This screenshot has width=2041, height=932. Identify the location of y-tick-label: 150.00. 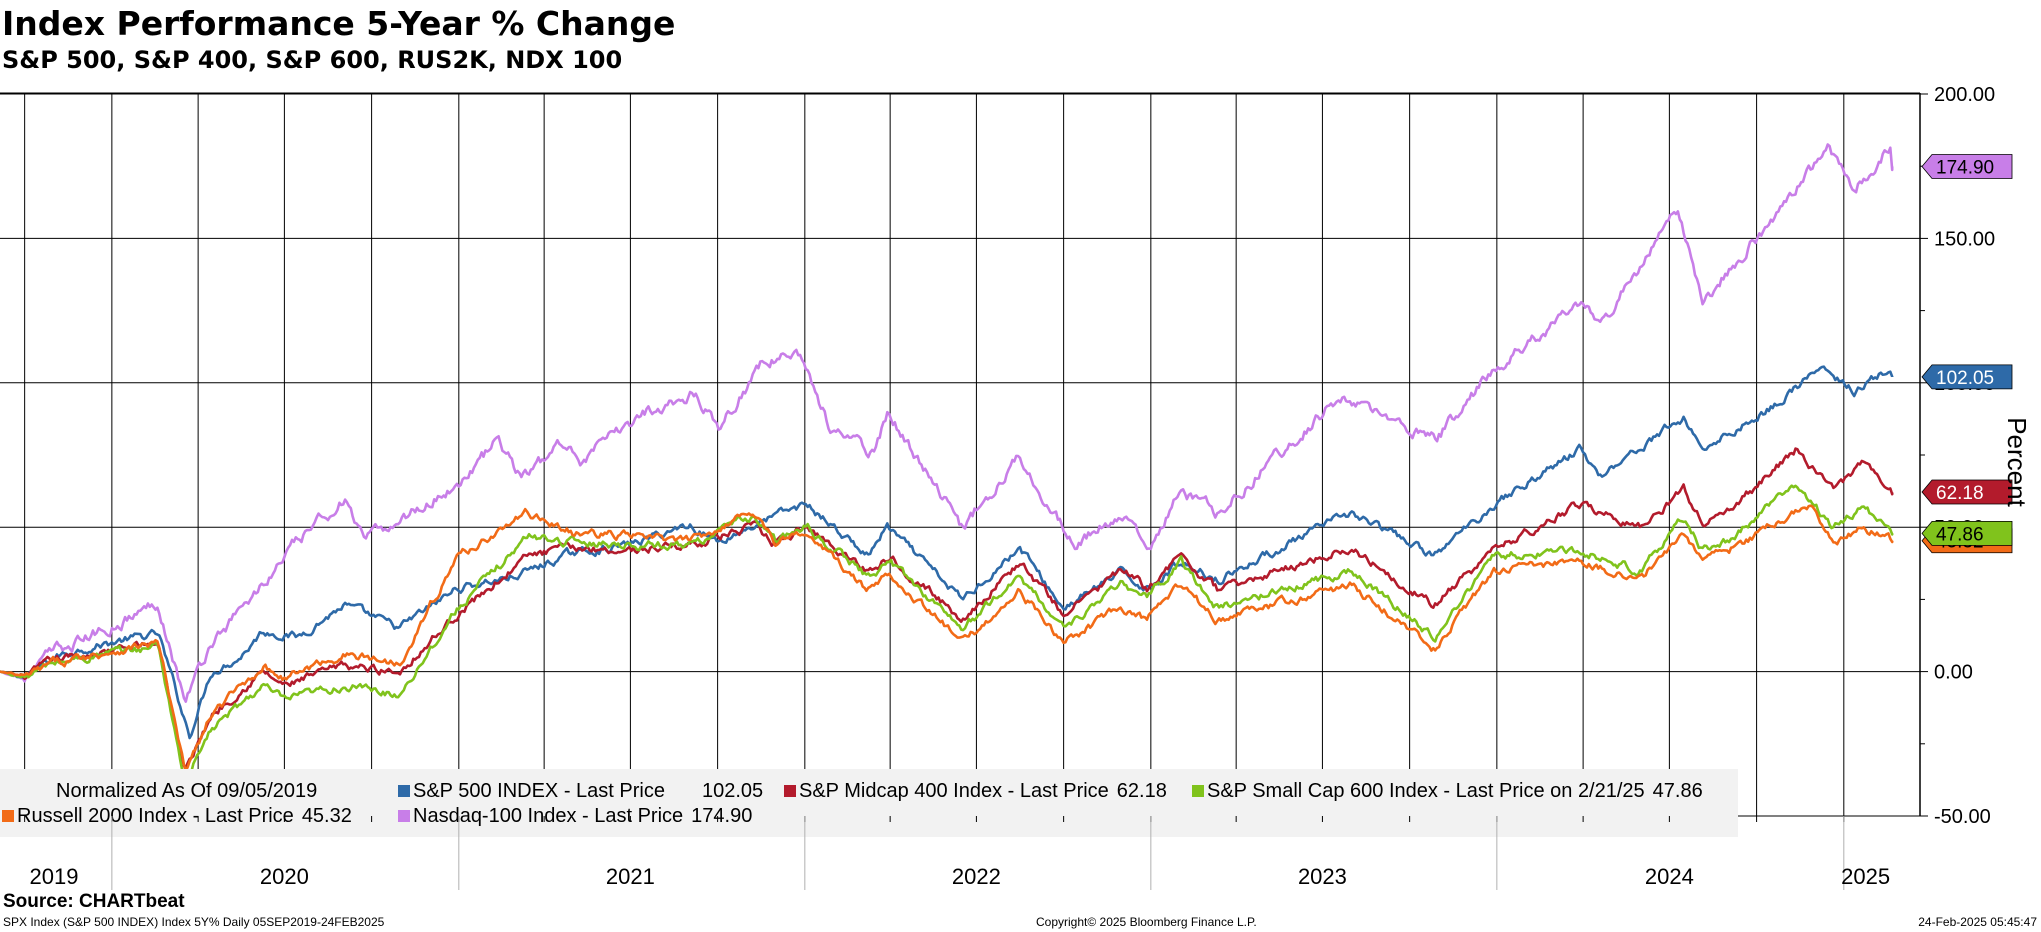
(1964, 239).